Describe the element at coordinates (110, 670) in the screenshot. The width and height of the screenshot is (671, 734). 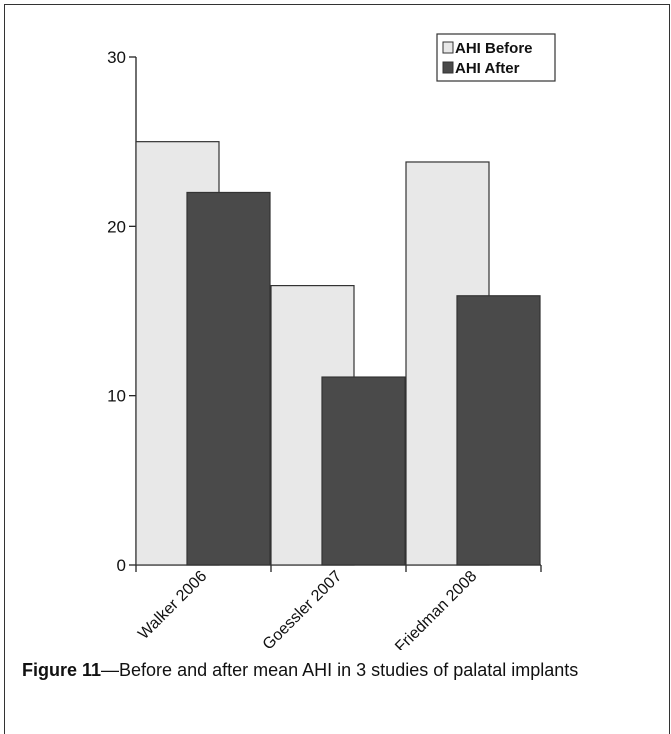
I see `caption-dash: —` at that location.